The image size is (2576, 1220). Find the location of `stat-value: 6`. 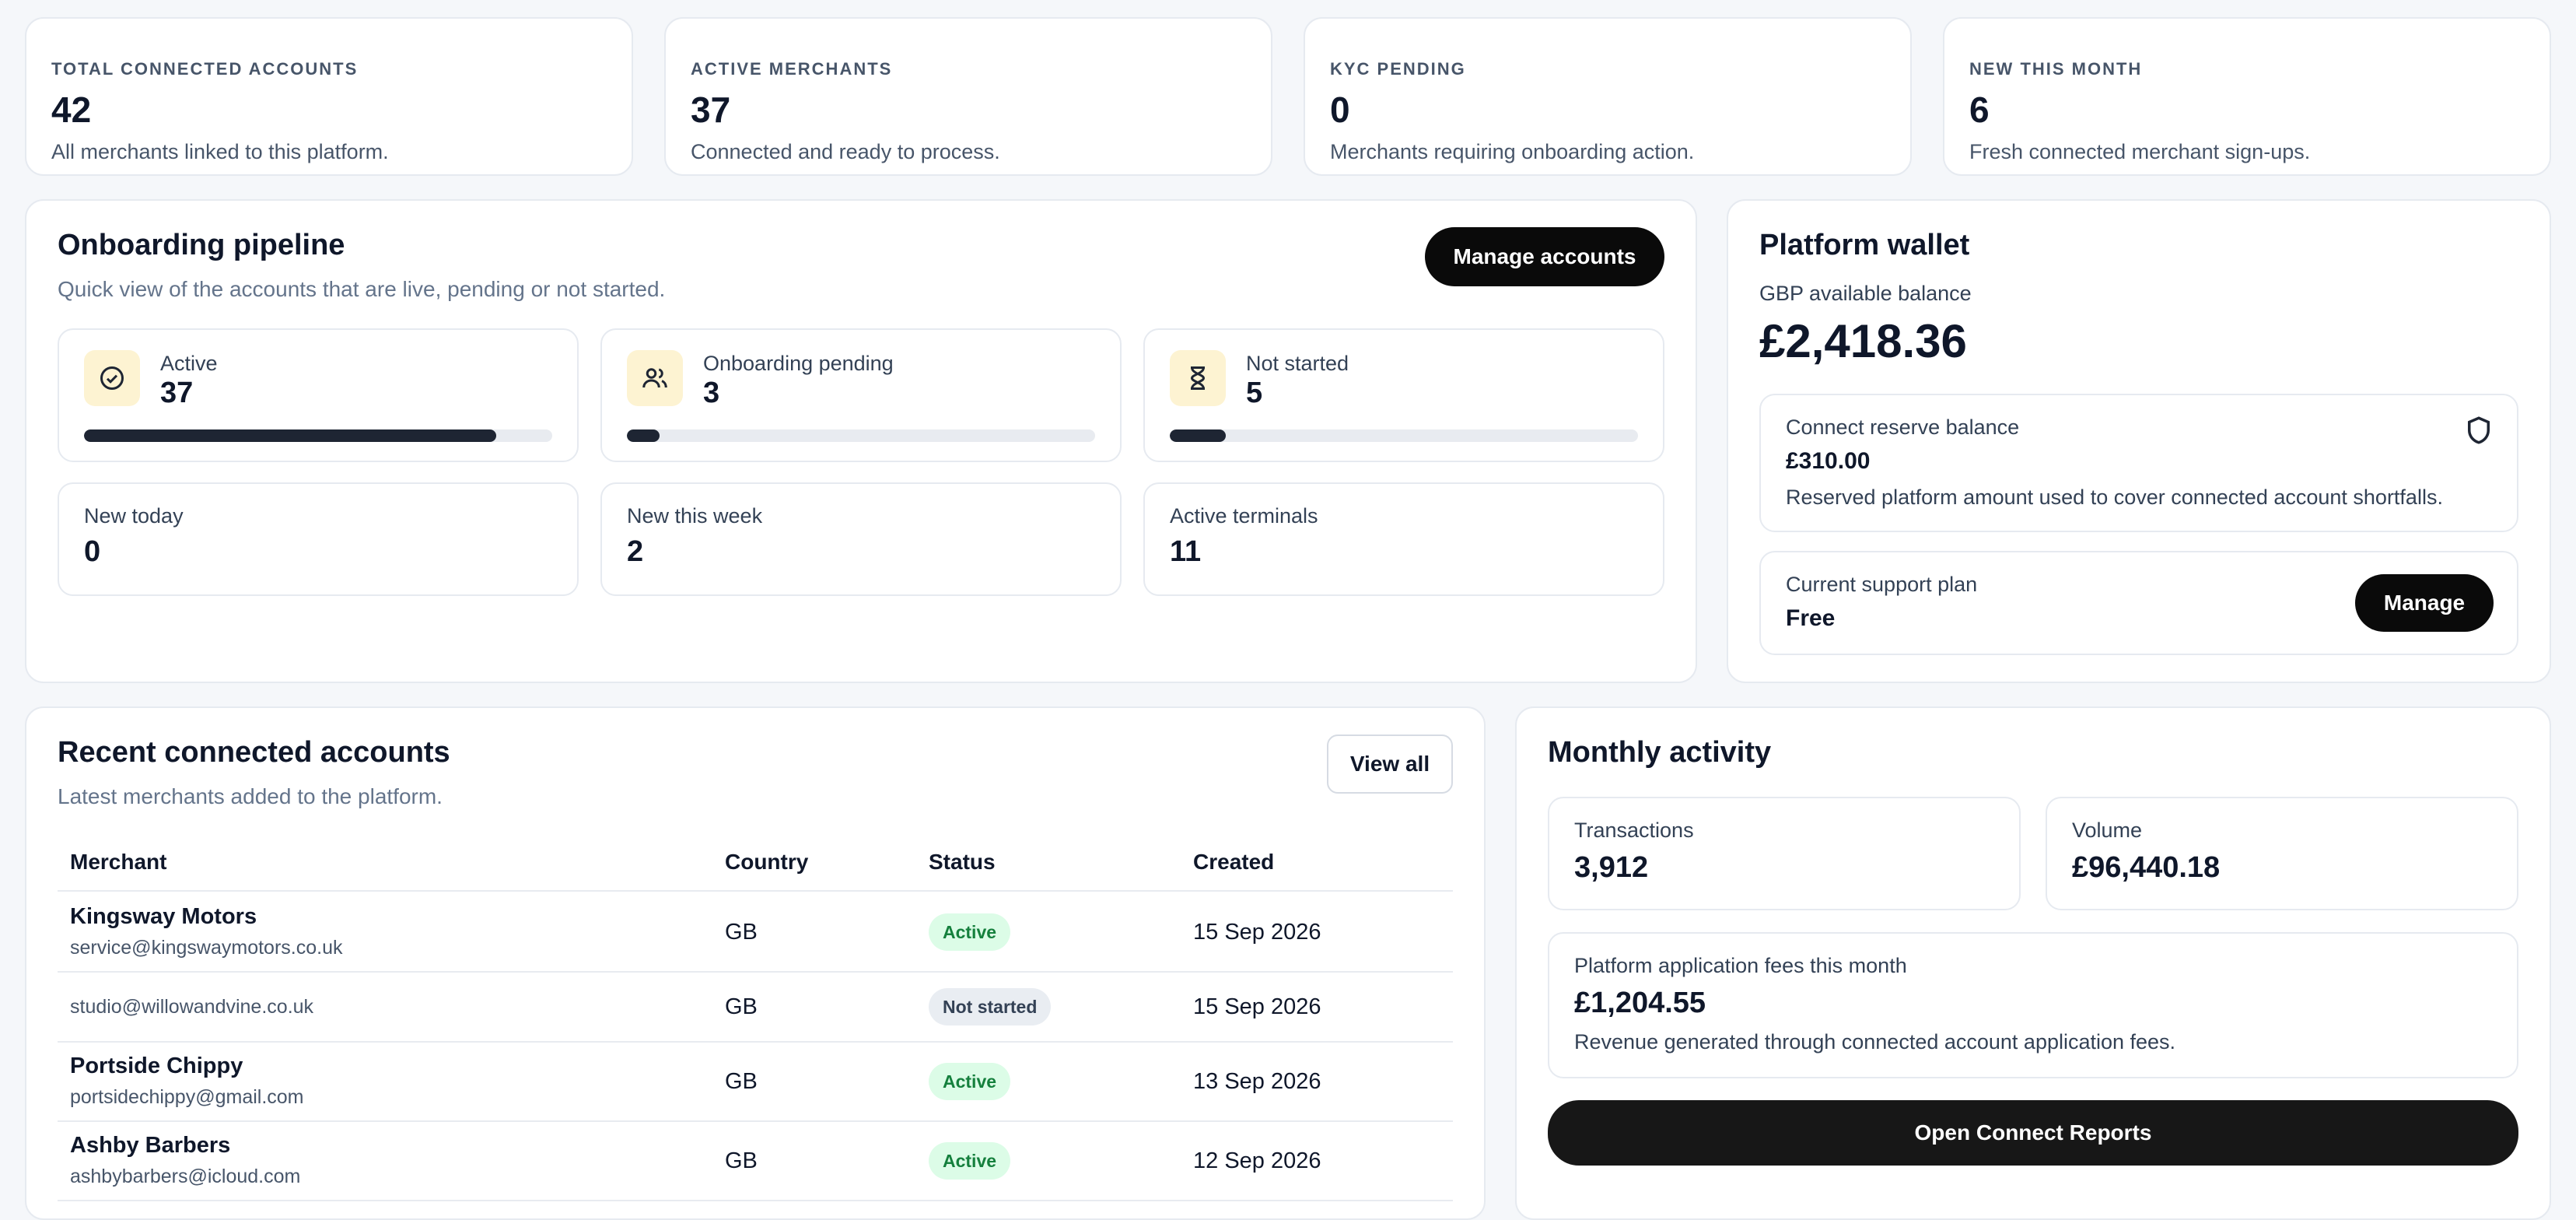

stat-value: 6 is located at coordinates (1980, 109).